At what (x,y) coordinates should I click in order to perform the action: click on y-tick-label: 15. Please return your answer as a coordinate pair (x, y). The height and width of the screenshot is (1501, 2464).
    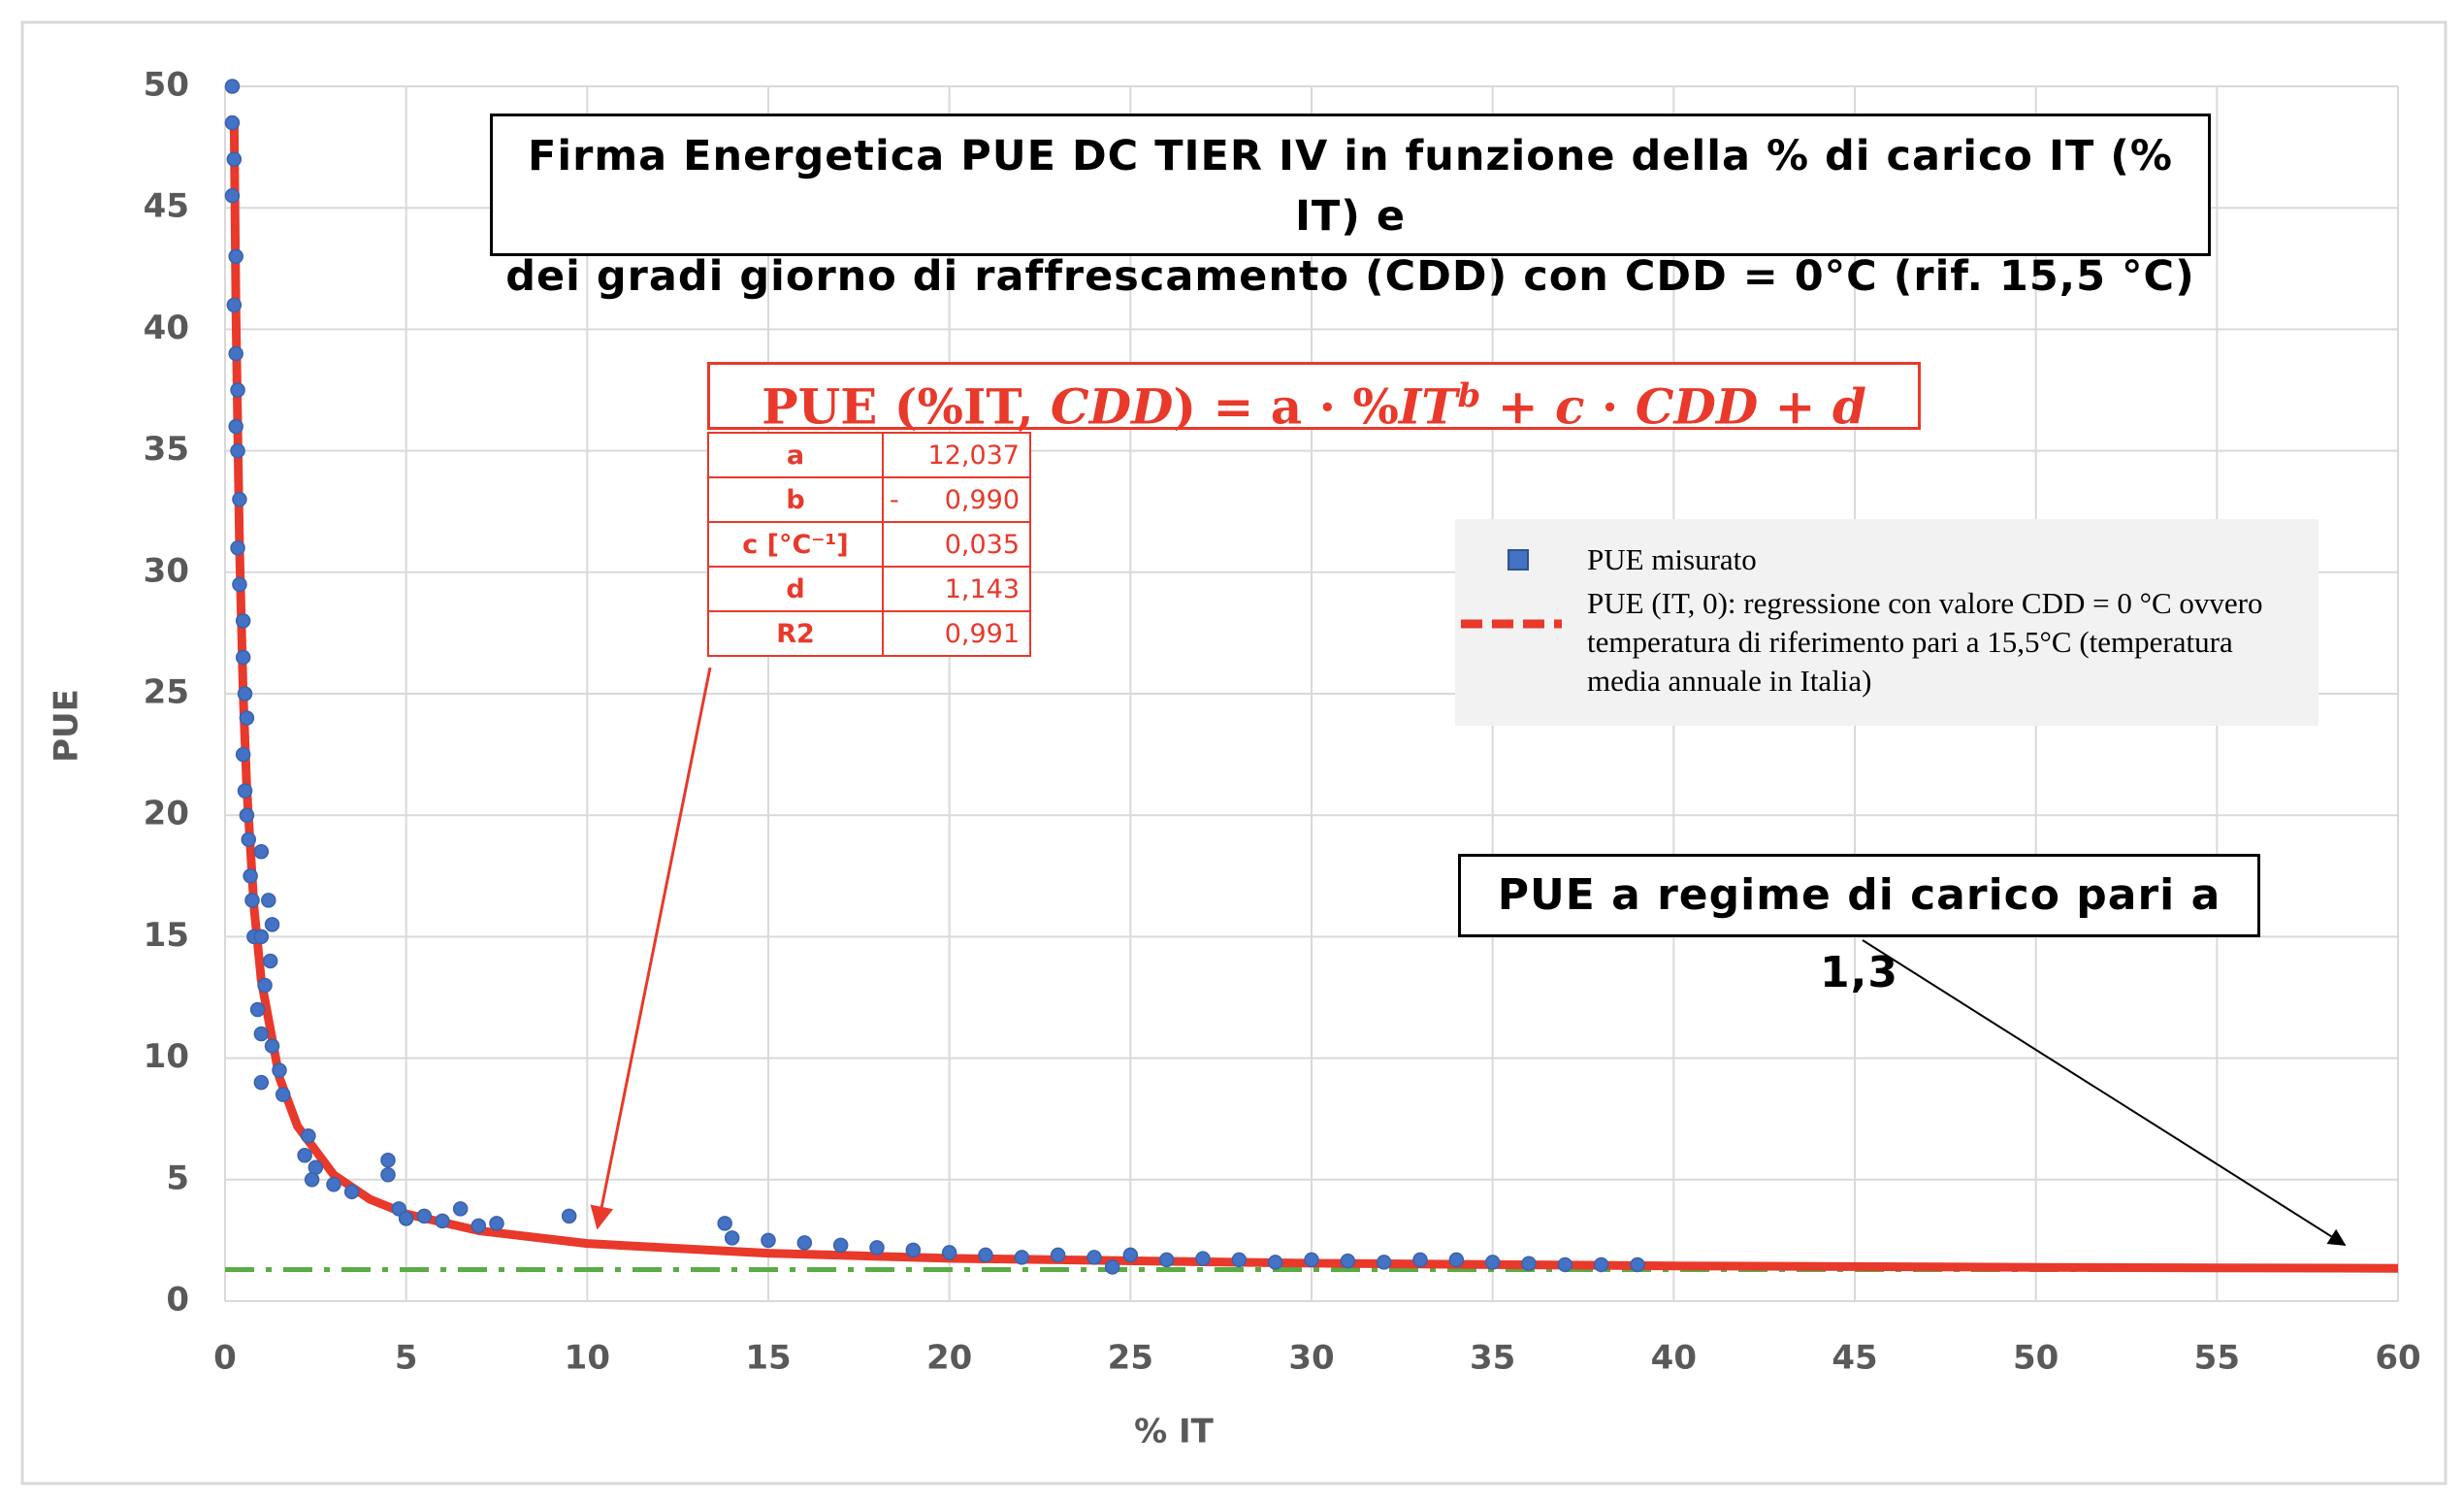
    Looking at the image, I should click on (166, 935).